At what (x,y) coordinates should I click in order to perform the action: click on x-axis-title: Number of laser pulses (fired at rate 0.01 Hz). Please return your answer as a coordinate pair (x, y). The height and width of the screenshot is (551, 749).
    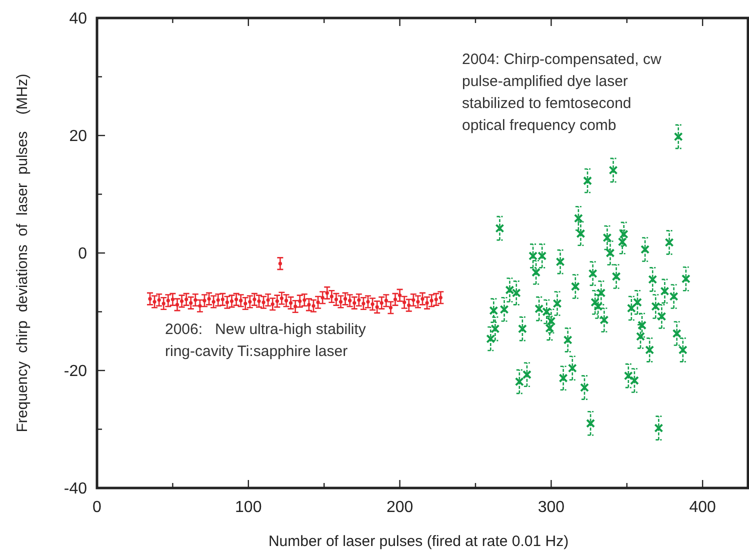
    Looking at the image, I should click on (418, 541).